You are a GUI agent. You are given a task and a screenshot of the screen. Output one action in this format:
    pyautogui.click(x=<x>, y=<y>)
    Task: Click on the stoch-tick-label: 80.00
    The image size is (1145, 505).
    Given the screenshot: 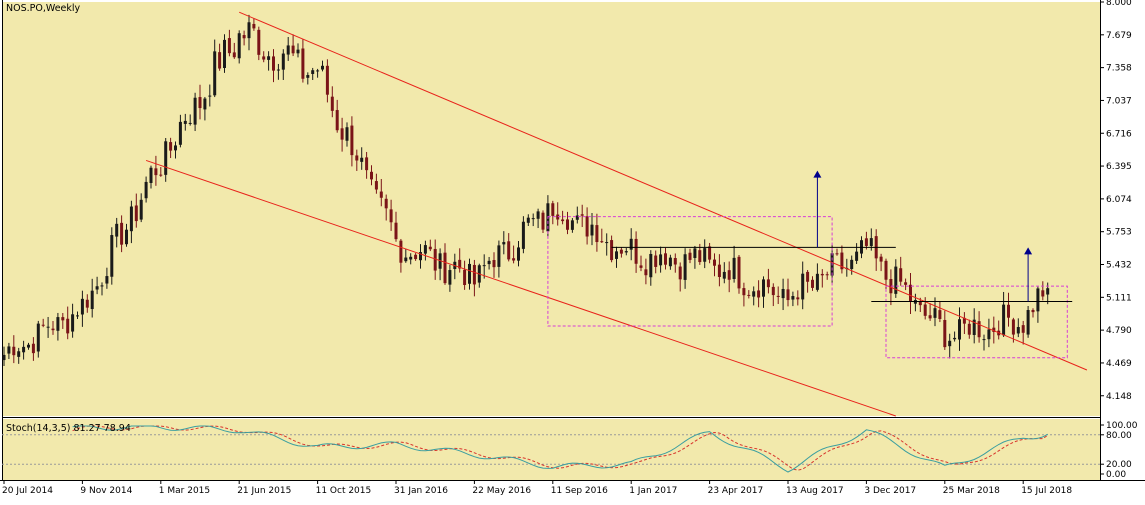 What is the action you would take?
    pyautogui.click(x=1119, y=436)
    